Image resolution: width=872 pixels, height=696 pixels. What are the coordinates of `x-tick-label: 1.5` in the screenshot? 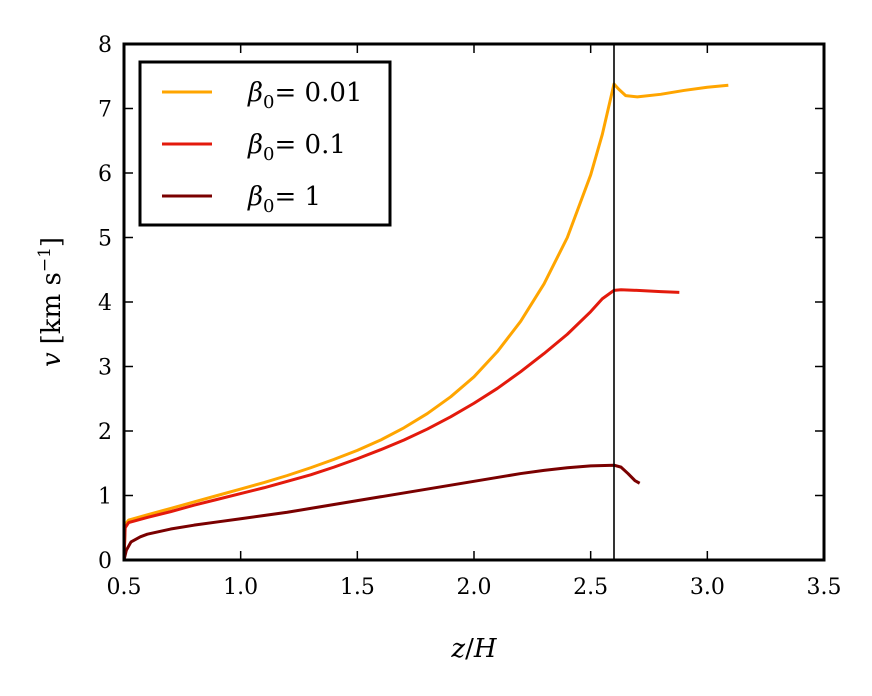 It's located at (357, 587).